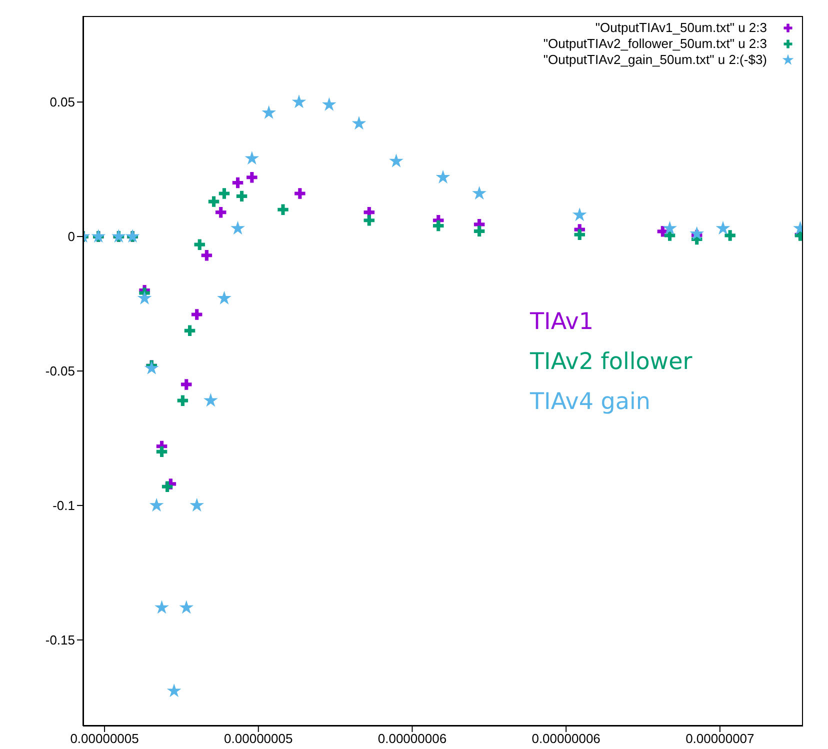  Describe the element at coordinates (591, 402) in the screenshot. I see `annotation: TIAv4 gain` at that location.